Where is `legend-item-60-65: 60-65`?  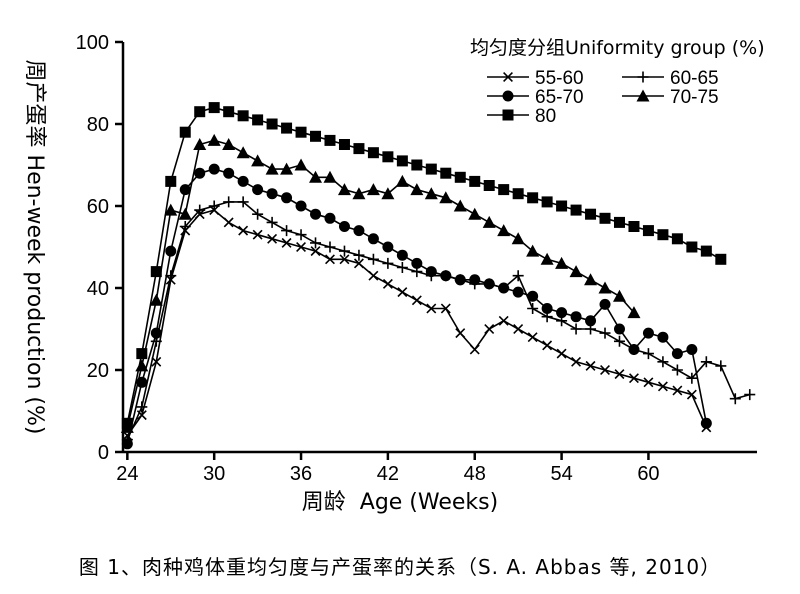
legend-item-60-65: 60-65 is located at coordinates (670, 78).